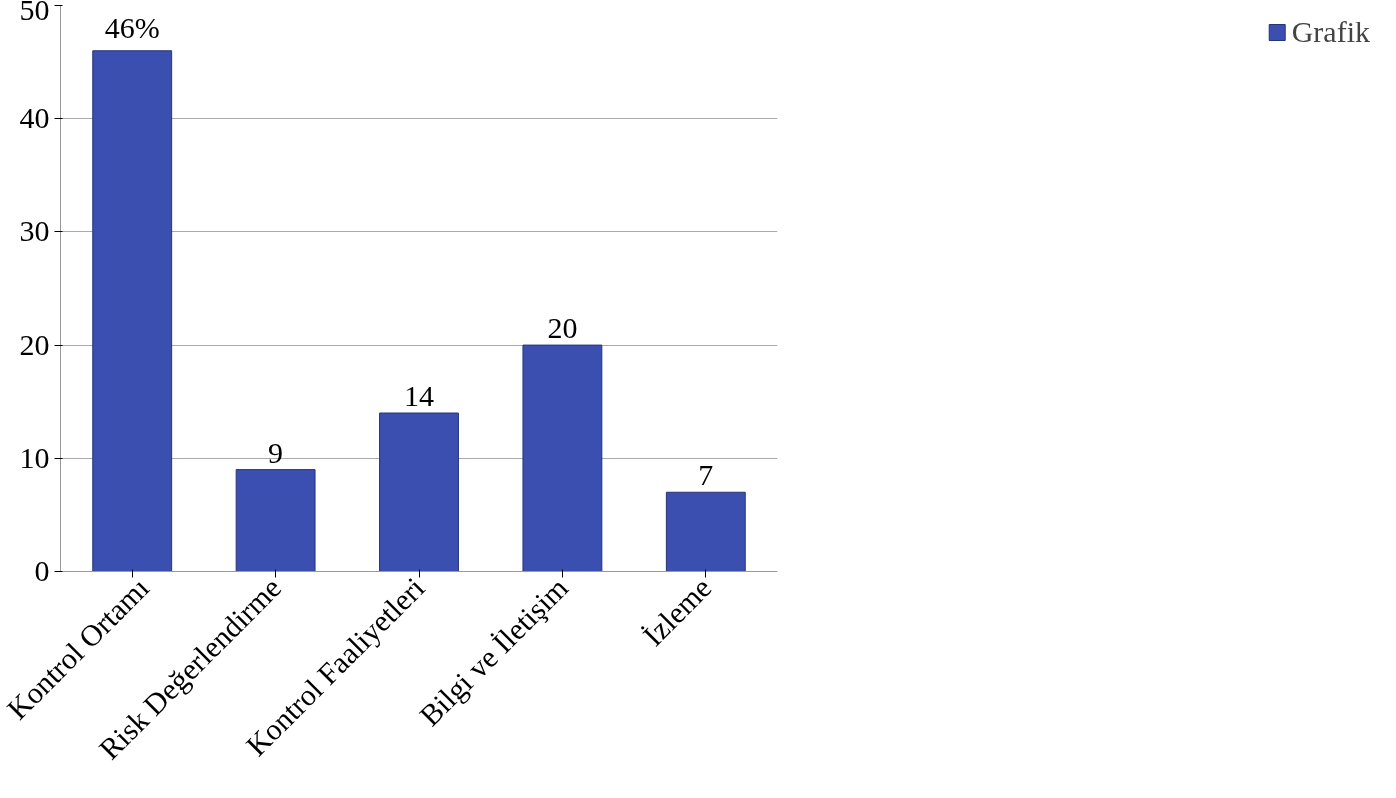 This screenshot has width=1396, height=798. I want to click on data-label: 7, so click(706, 475).